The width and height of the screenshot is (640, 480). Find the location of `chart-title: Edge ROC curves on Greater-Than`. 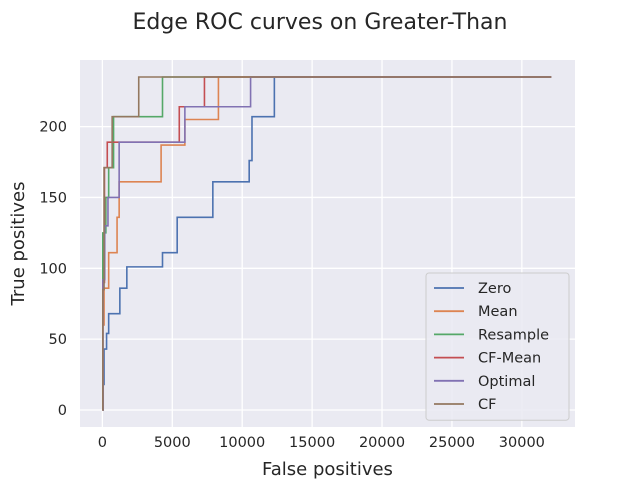

chart-title: Edge ROC curves on Greater-Than is located at coordinates (320, 22).